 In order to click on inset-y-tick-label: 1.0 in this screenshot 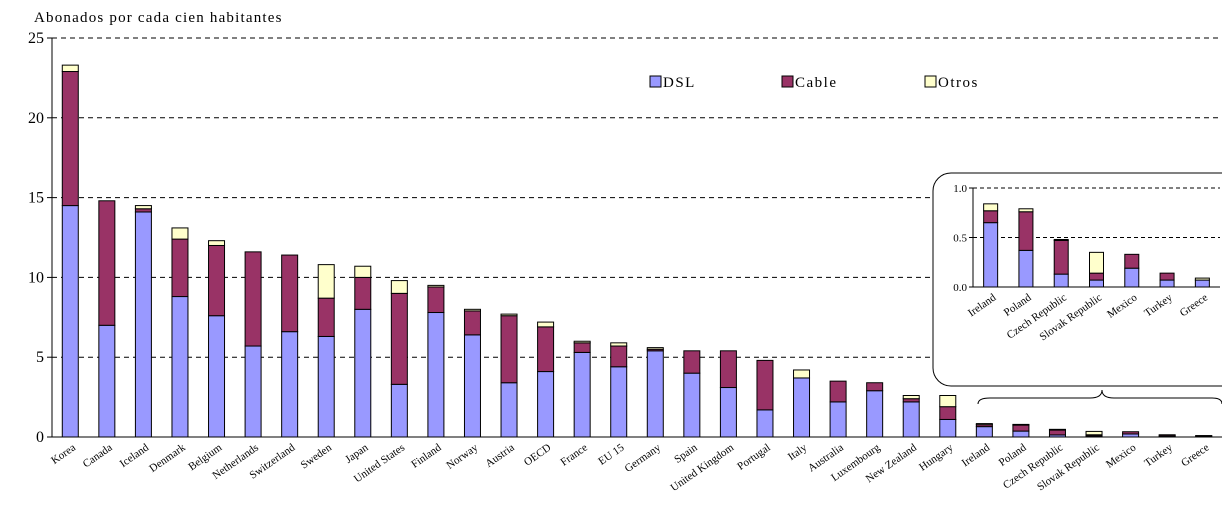, I will do `click(960, 189)`.